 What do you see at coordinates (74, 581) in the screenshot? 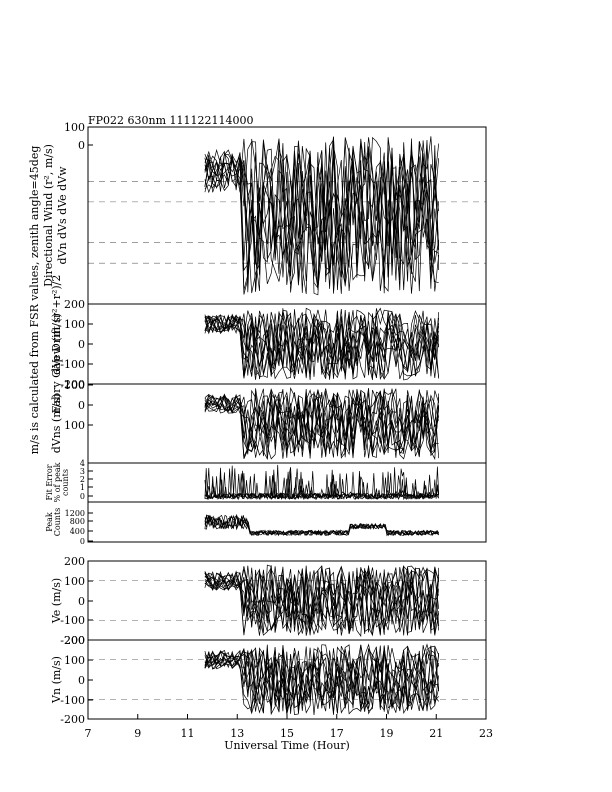
I see `ytick-label-ve-1: 100` at bounding box center [74, 581].